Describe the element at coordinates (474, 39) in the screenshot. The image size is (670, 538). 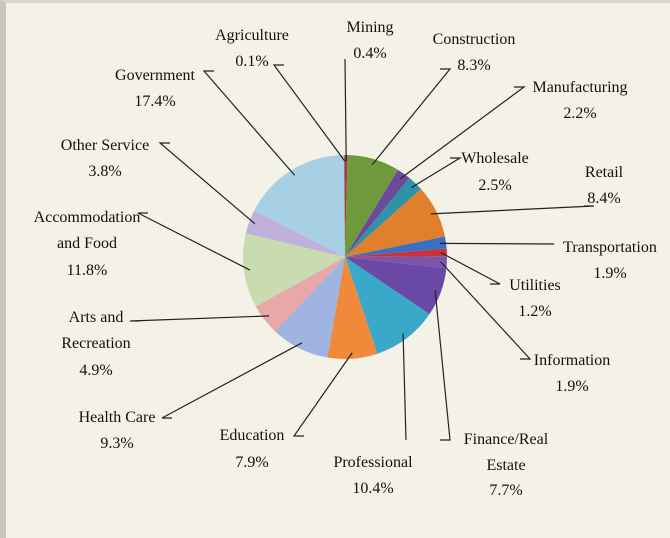
I see `category-label: Construction` at that location.